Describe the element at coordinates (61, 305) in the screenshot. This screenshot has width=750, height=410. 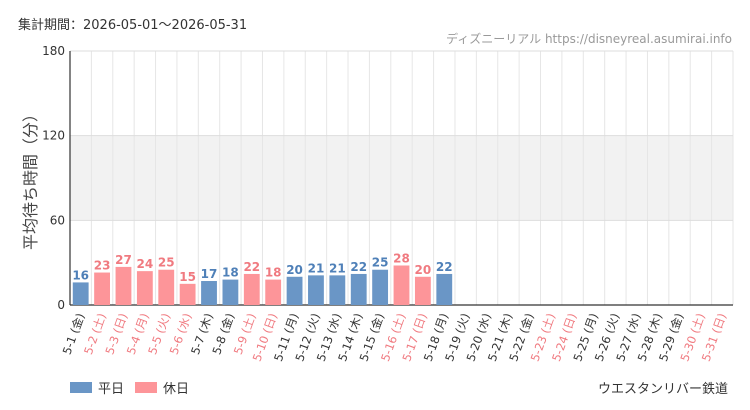
I see `y-tick-label: 0` at that location.